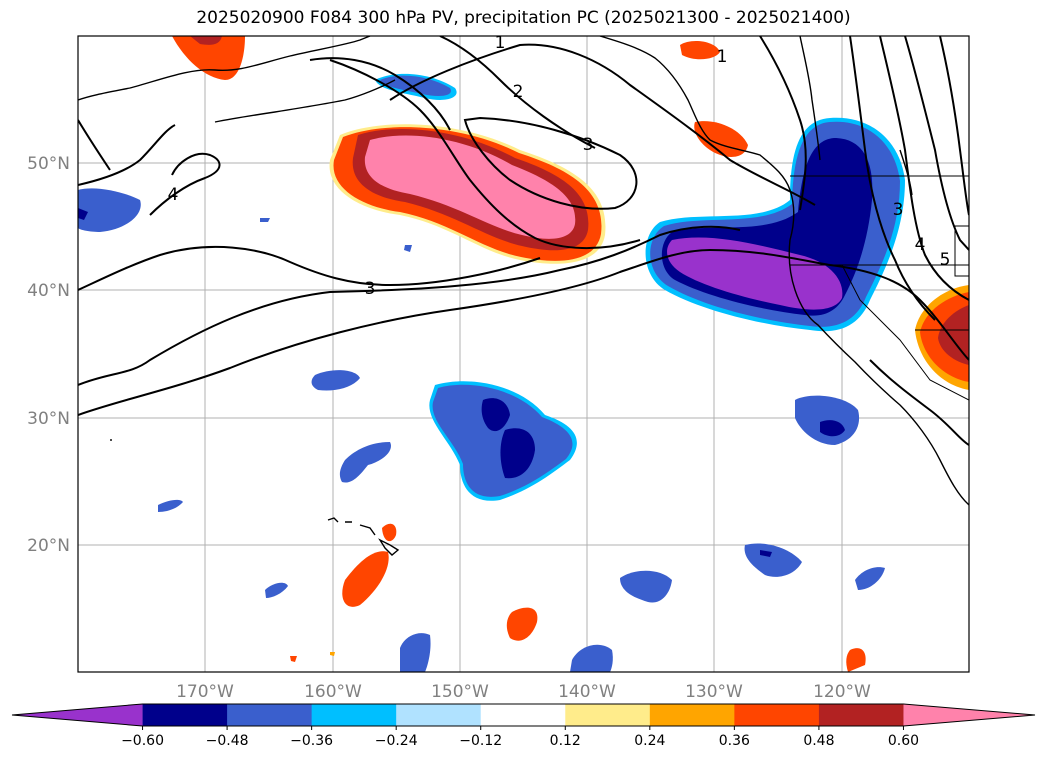  I want to click on colorbar-tick-label: 0.48, so click(818, 741).